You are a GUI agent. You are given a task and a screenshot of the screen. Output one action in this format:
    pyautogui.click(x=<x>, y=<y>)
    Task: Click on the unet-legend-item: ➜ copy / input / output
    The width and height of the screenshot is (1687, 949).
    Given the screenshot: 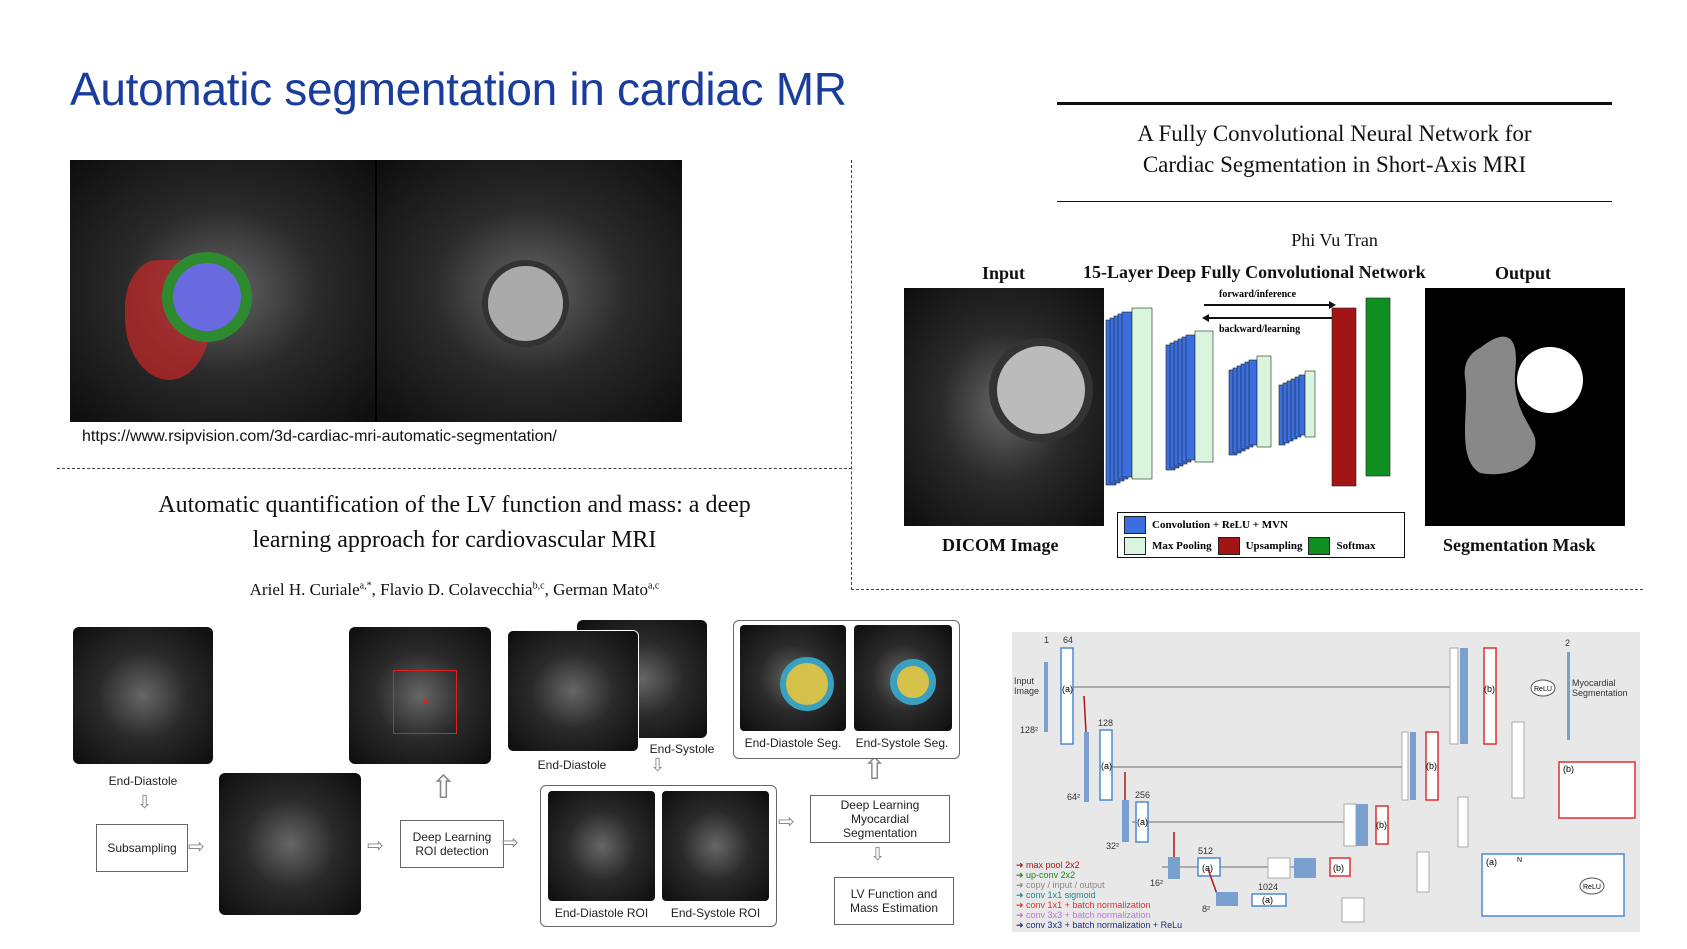 What is the action you would take?
    pyautogui.click(x=1099, y=885)
    